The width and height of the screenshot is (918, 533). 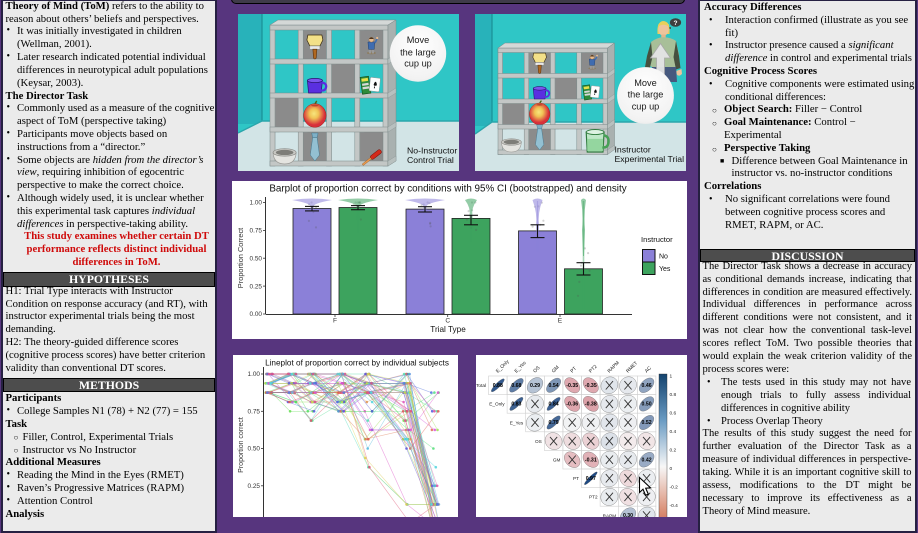 What do you see at coordinates (335, 321) in the screenshot?
I see `svg-text: F` at bounding box center [335, 321].